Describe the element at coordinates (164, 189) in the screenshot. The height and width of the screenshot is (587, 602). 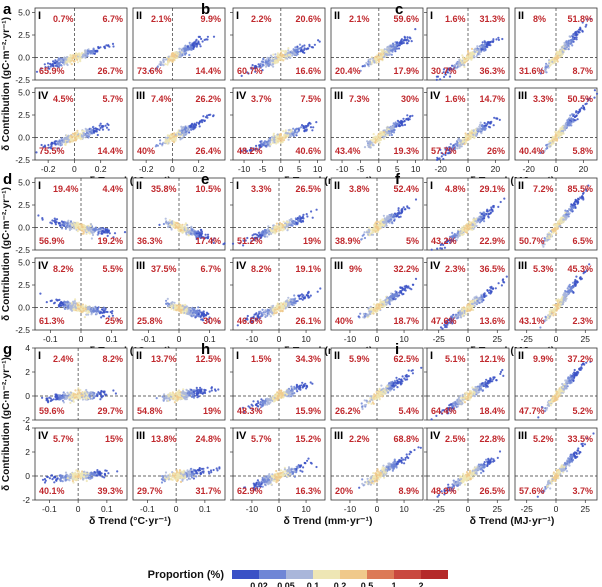
I see `pct-left-top-d-II: 35.8%` at that location.